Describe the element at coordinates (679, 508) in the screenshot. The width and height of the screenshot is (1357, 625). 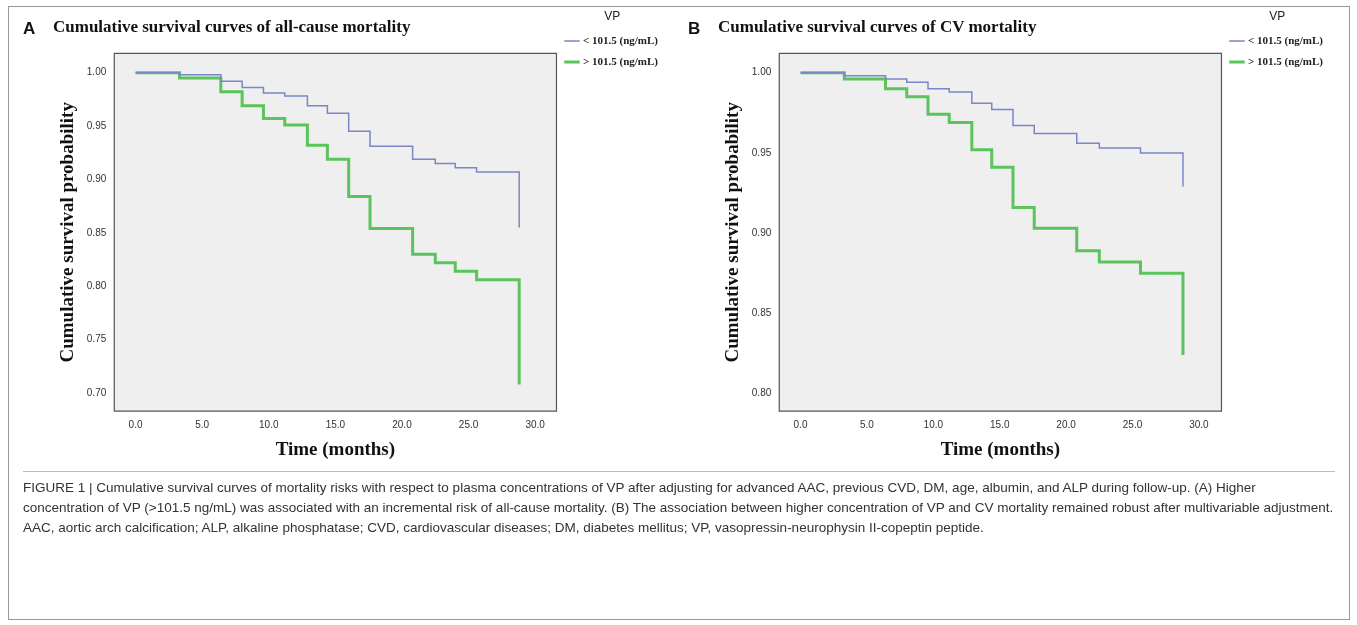
I see `caption: FIGURE 1 | Cumulative survival curves of mortality risks with respect to plasma concentrations of VP after adjusting for advanced AAC, previous CVD, DM, age, albumin, and ALP during follow-up. (A) Higher concentration of VP (>101.5 ng/mL) was associated with an incremental risk of all-cause mortality. (B) The association between higher concentration of VP and CV mortality remained robust after multivariable adjustment. AAC, aortic arch calcification; ALP, alkaline phosphatase; CVD, cardiovascular diseases; DM, diabetes mellitus; VP, vasopressin-neurophysin II-copeptin peptide.` at that location.